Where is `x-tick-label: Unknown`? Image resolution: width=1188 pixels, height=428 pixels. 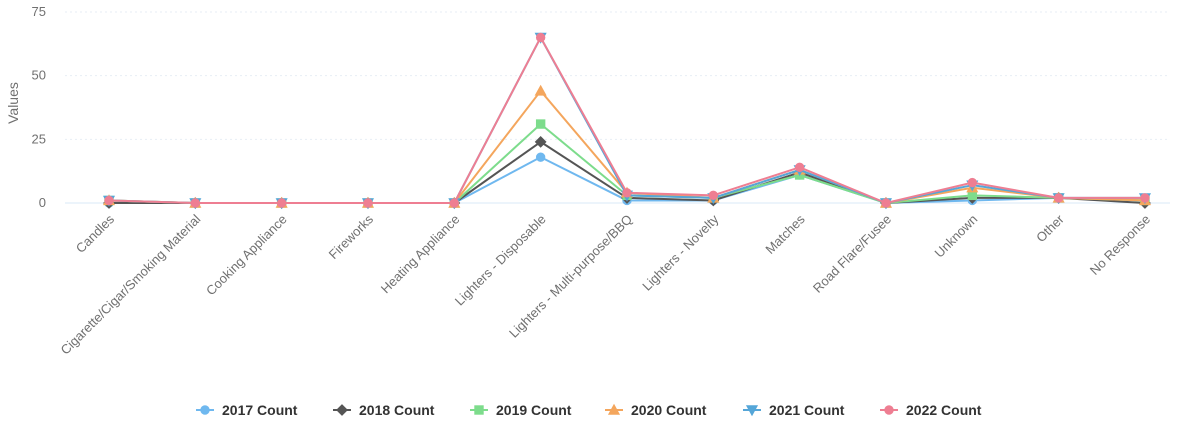 x-tick-label: Unknown is located at coordinates (955, 236).